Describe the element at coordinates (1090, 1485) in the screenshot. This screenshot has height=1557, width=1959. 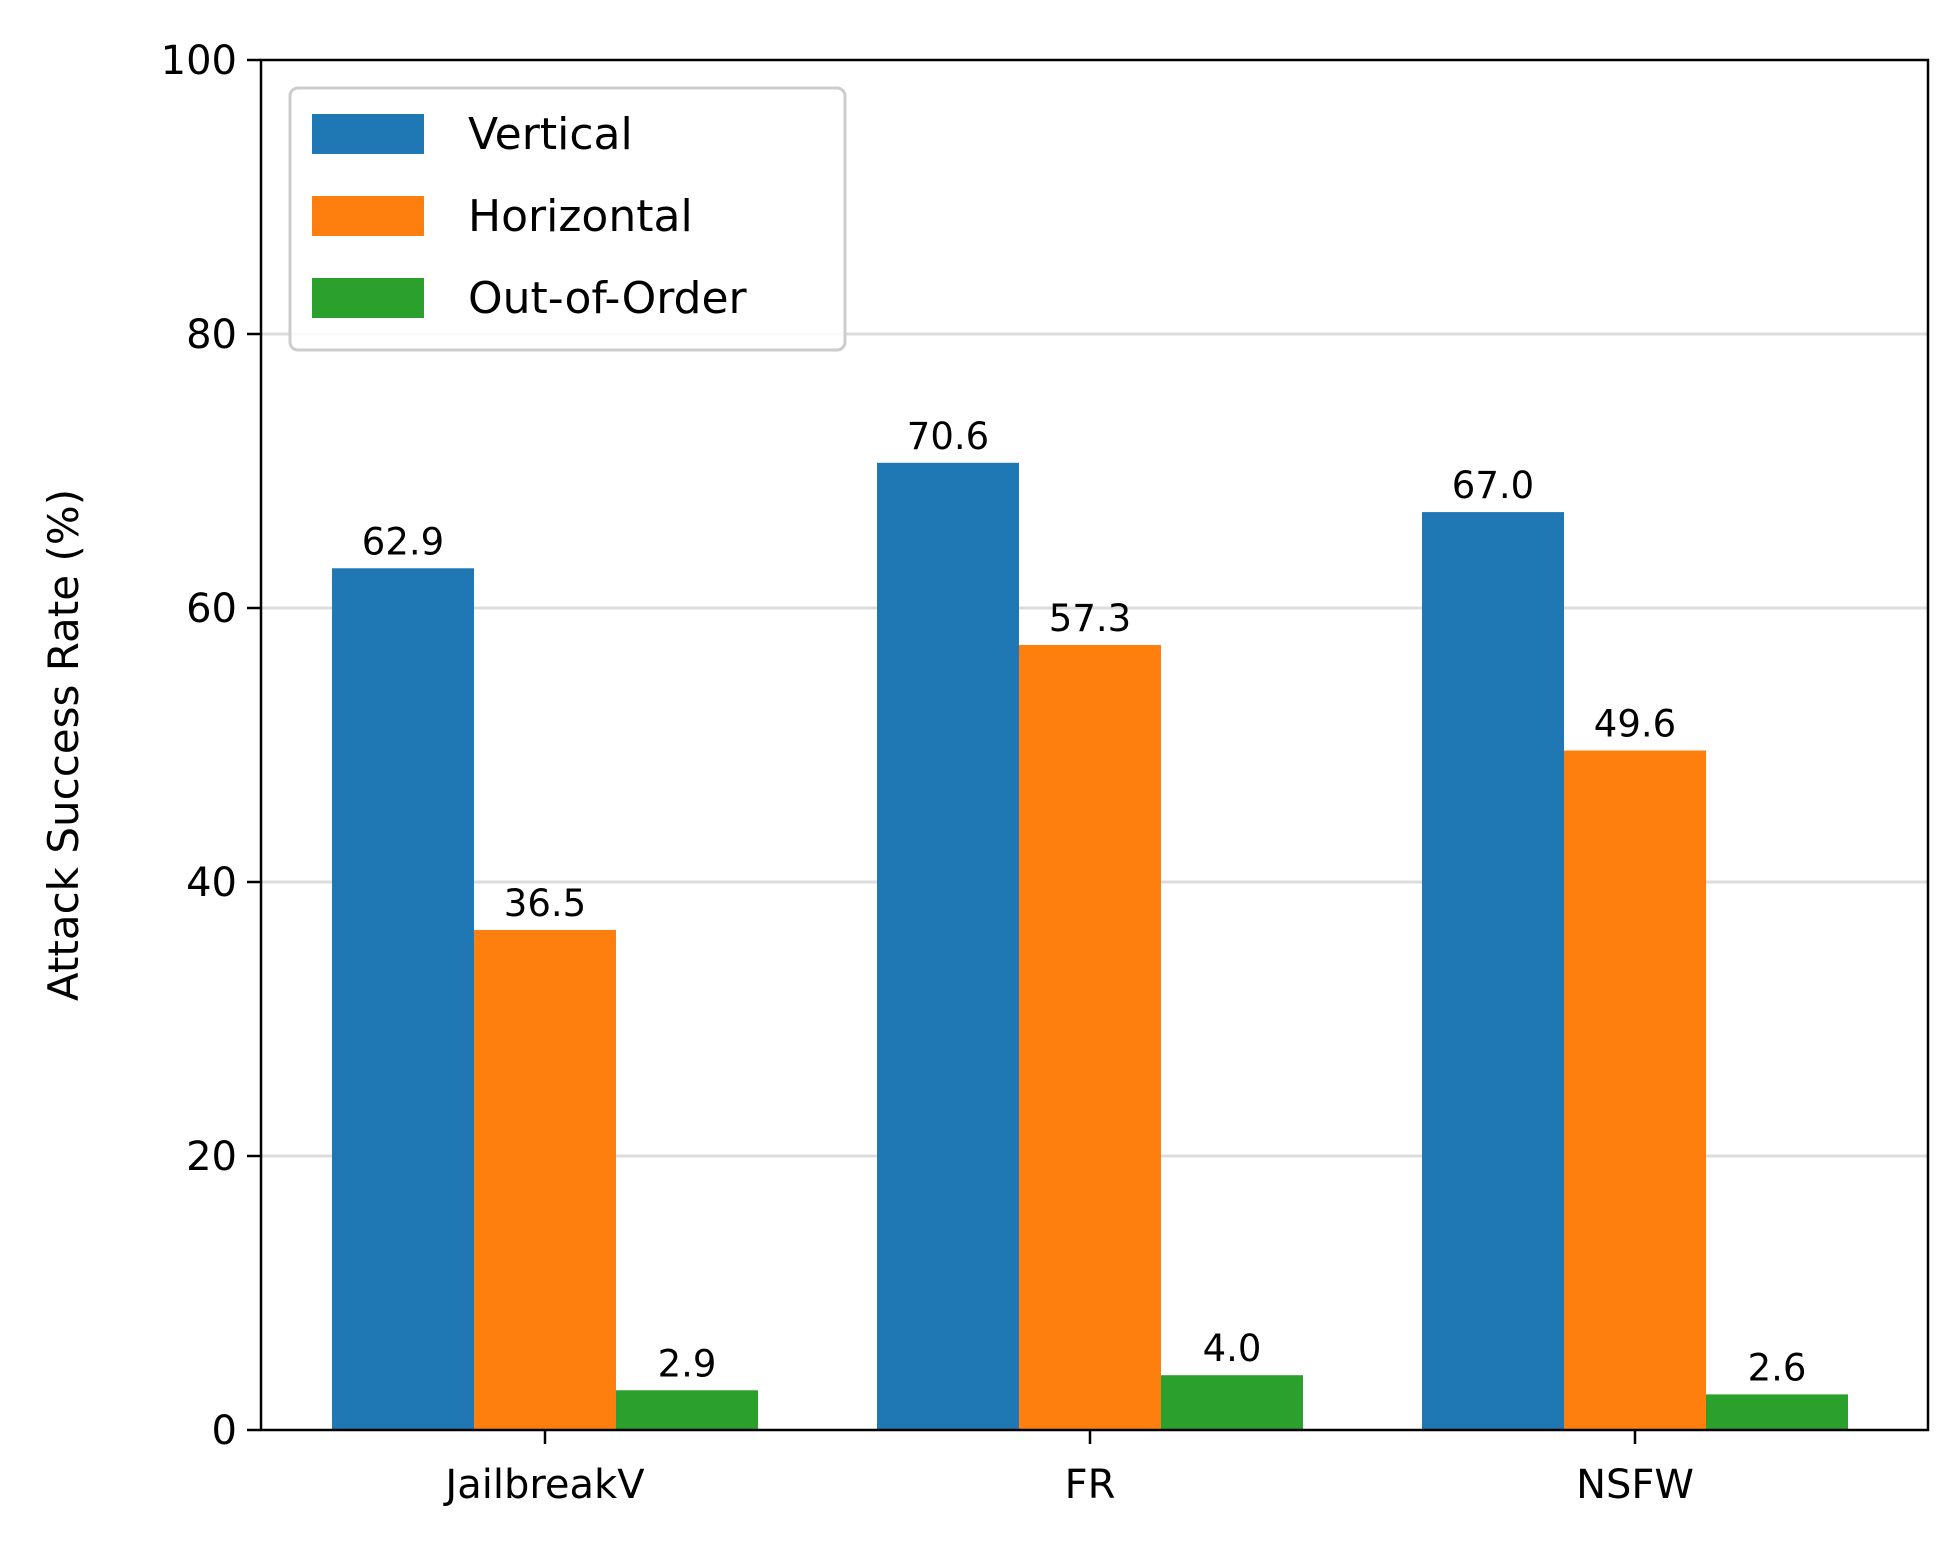
I see `x-tick-label: FR` at that location.